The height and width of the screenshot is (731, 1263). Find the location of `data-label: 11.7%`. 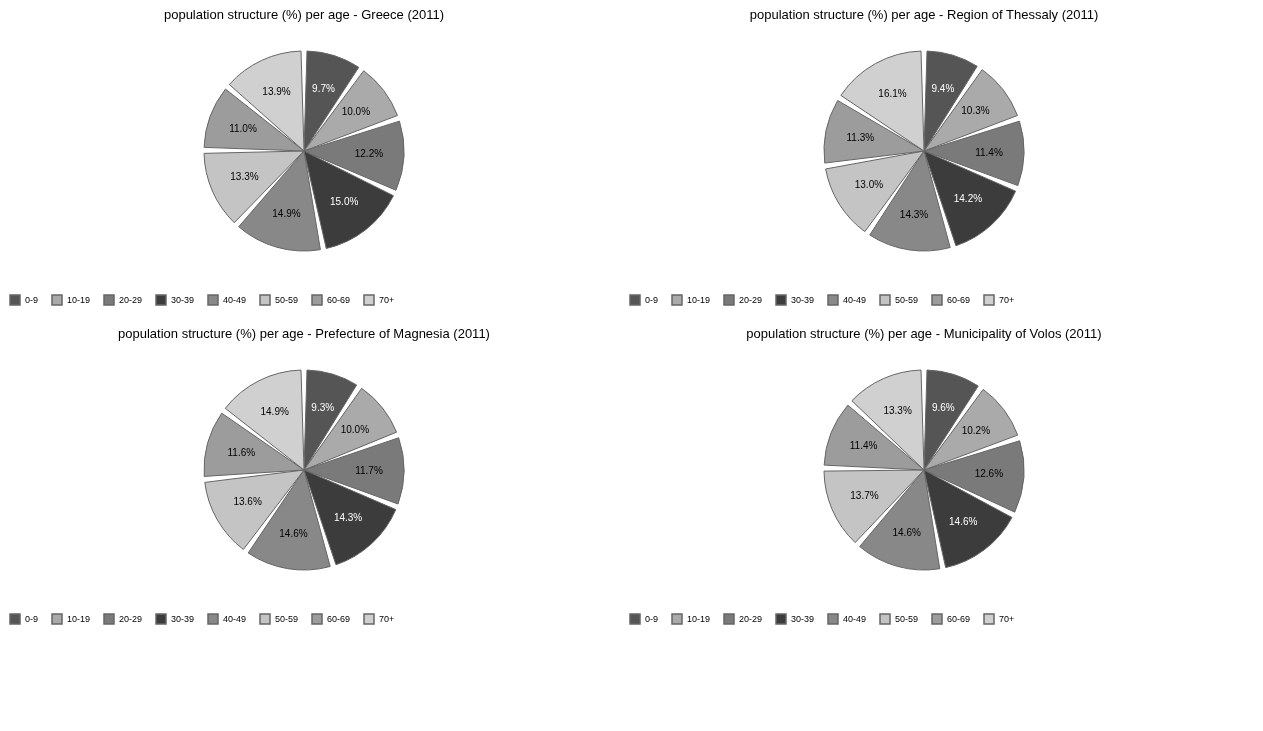

data-label: 11.7% is located at coordinates (369, 470).